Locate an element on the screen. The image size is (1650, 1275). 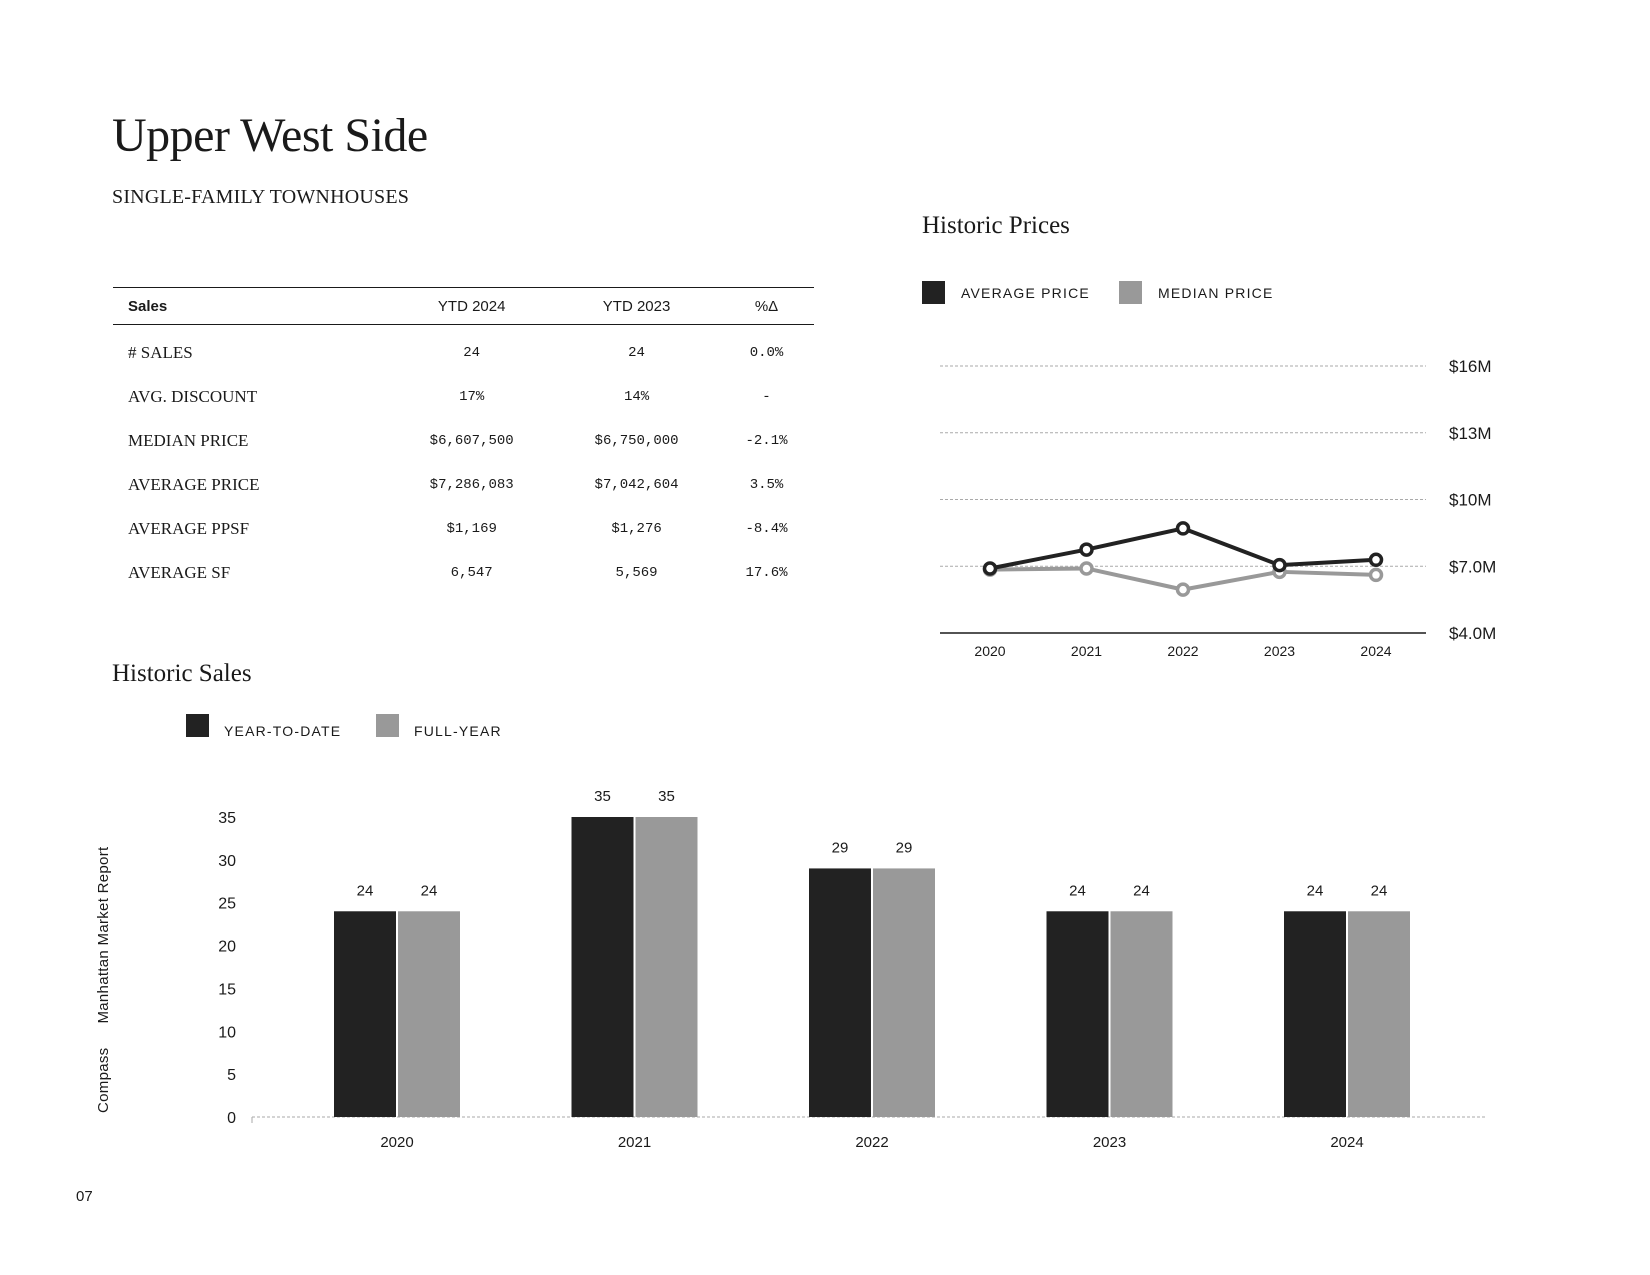
row-label: # SALES is located at coordinates (160, 352).